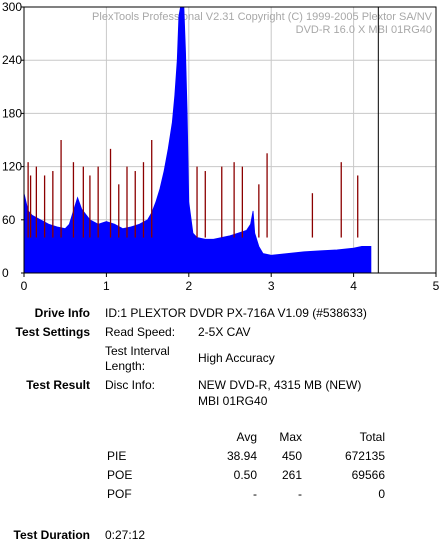 The image size is (445, 545). Describe the element at coordinates (271, 286) in the screenshot. I see `x-tick-label: 3` at that location.